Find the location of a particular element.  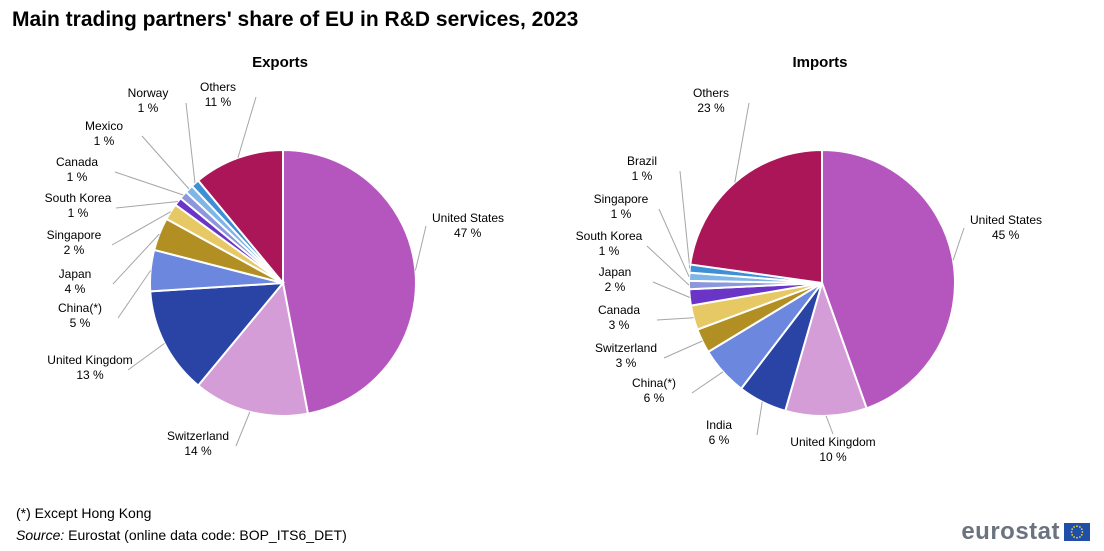

eu-flag-icon is located at coordinates (1077, 532).